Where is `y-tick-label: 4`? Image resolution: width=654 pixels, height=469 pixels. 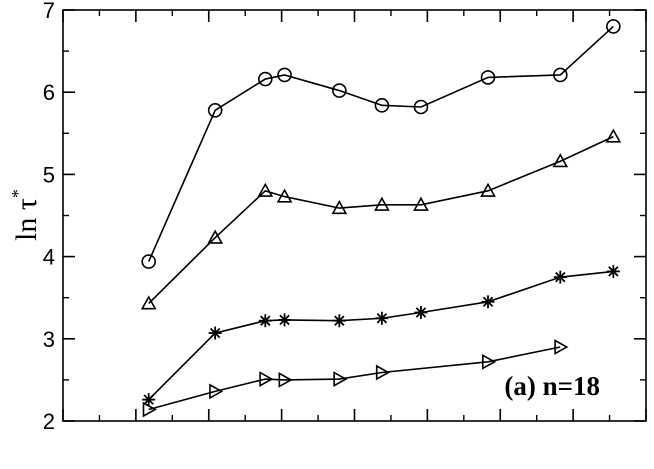
y-tick-label: 4 is located at coordinates (49, 257).